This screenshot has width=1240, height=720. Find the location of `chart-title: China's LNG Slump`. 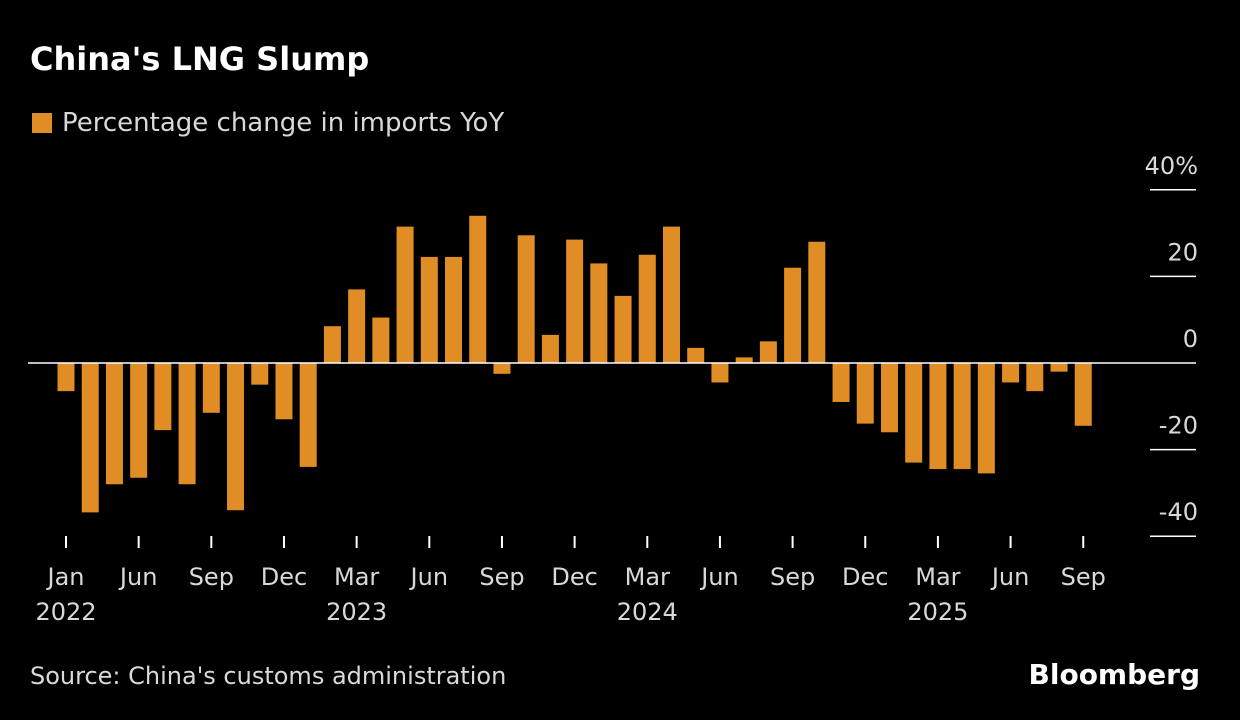

chart-title: China's LNG Slump is located at coordinates (200, 59).